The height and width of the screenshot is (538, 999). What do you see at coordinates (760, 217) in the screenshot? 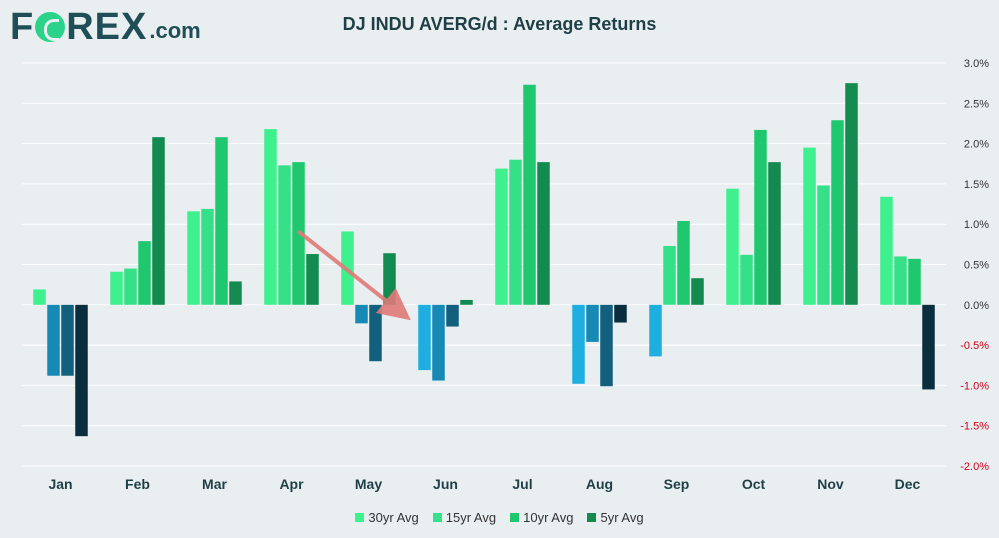
I see `bar-oct-10yr-avg` at bounding box center [760, 217].